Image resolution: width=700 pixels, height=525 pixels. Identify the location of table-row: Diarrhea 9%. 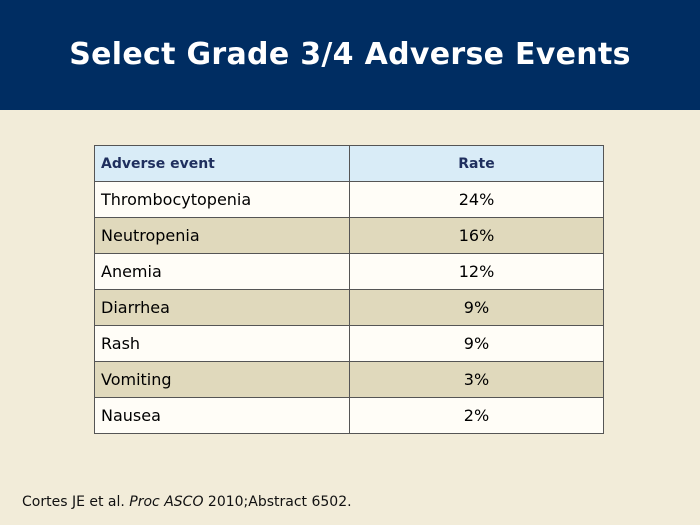
(349, 307).